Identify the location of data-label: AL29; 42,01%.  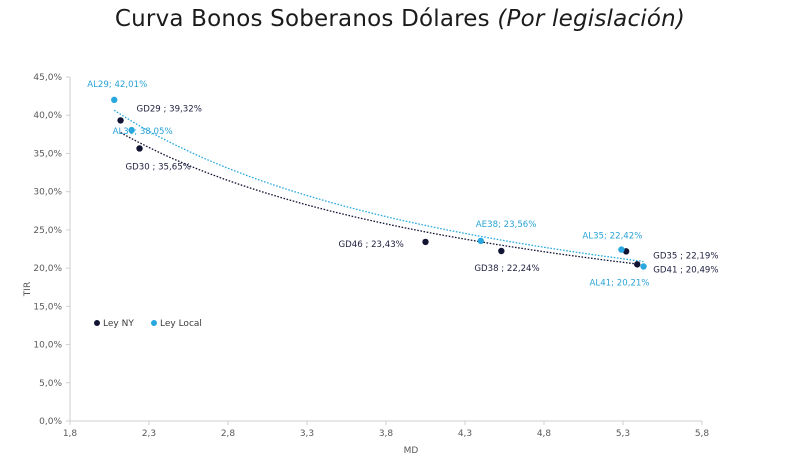
(117, 85).